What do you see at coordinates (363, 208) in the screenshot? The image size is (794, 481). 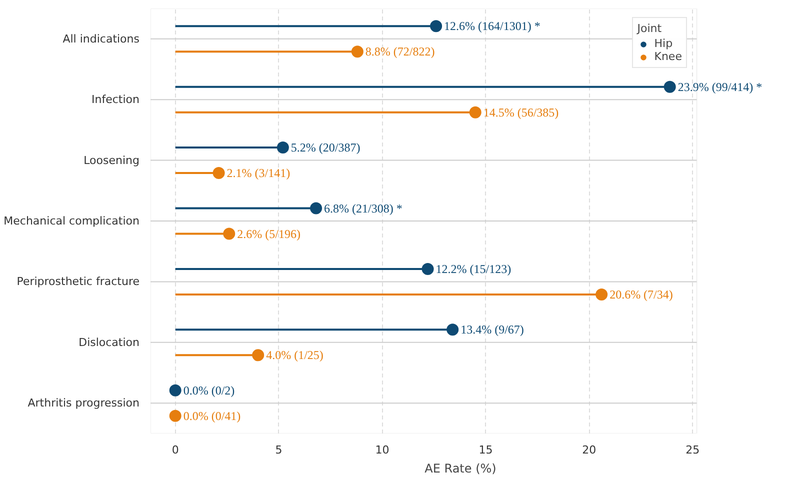 I see `data-label: 6.8% (21/308) *` at bounding box center [363, 208].